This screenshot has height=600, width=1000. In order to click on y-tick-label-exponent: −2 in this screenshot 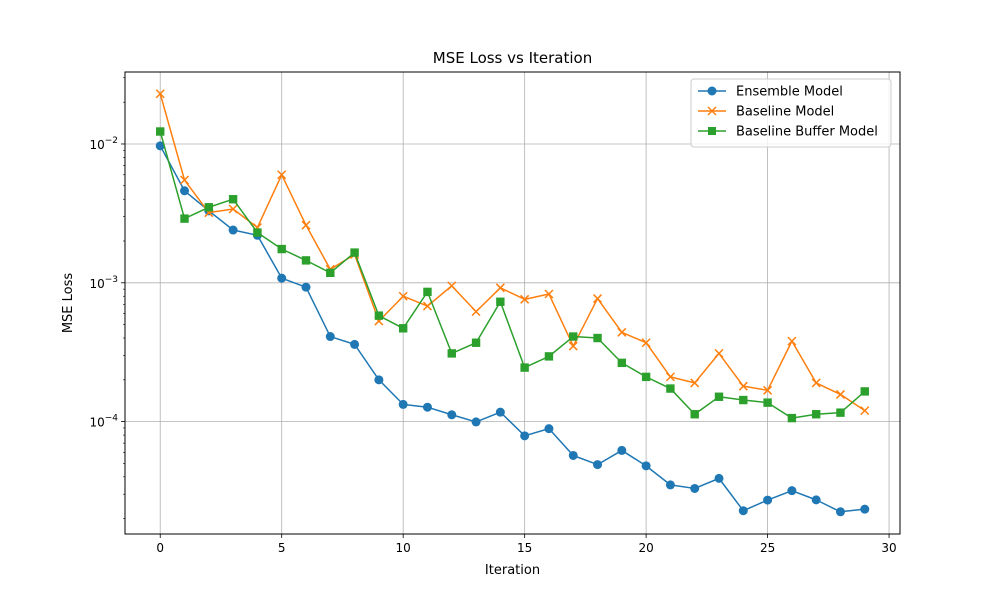, I will do `click(111, 141)`.